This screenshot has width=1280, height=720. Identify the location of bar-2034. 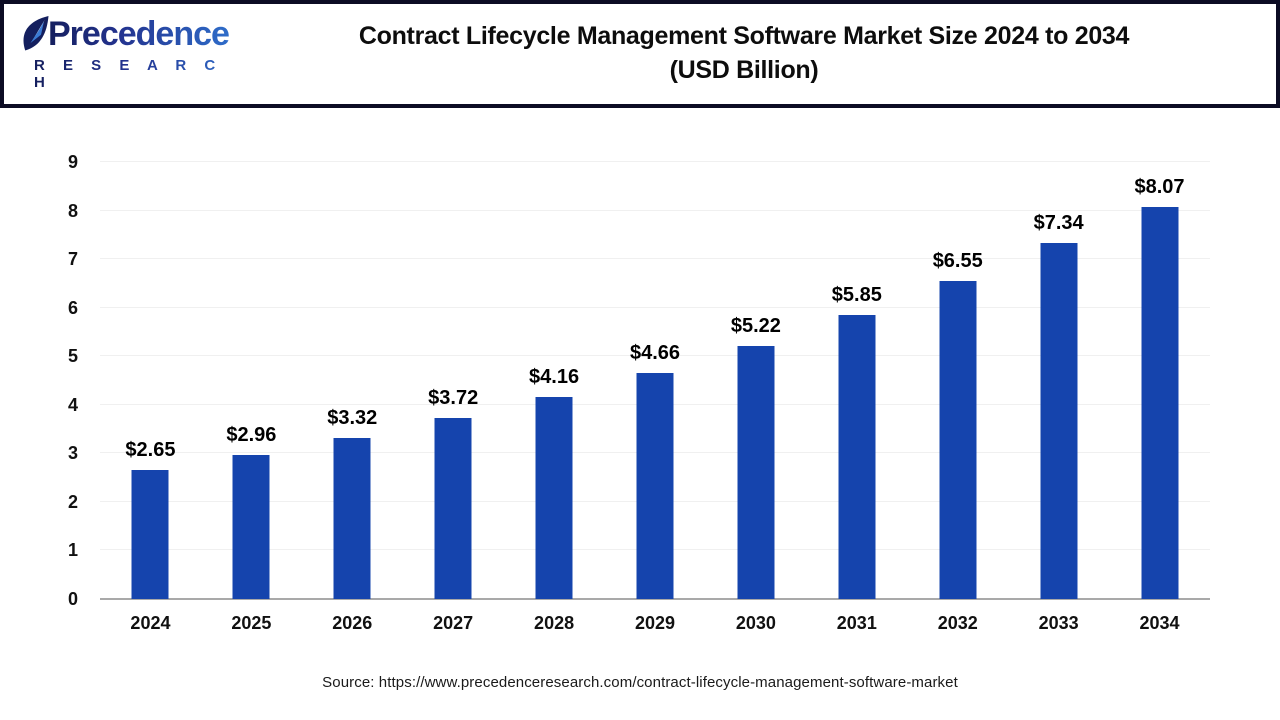
(1160, 403).